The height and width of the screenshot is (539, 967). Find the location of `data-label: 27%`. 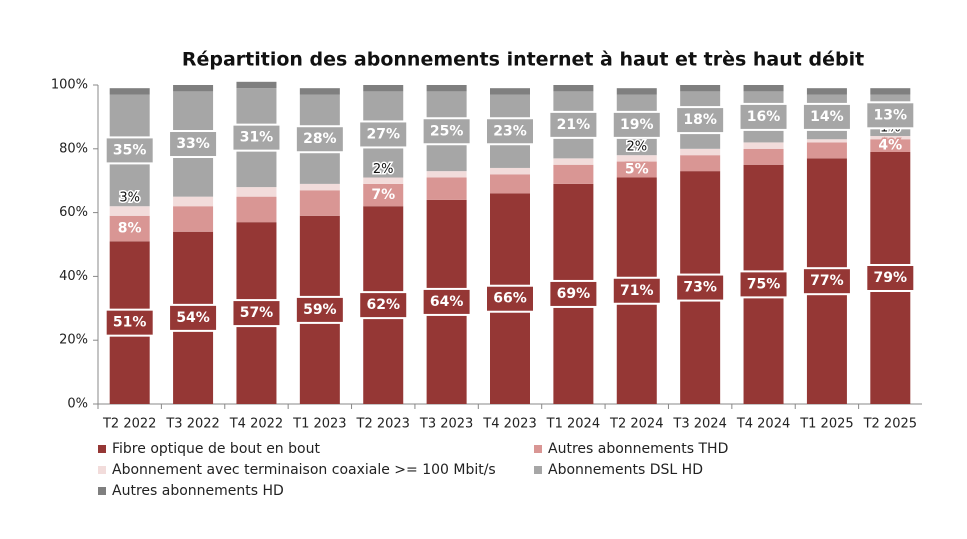

data-label: 27% is located at coordinates (383, 134).